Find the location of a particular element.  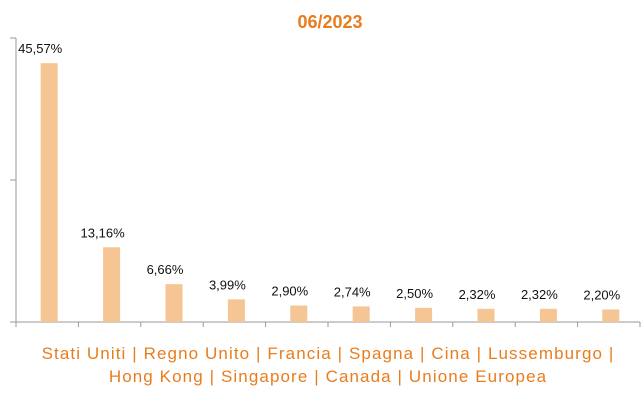

value-label: 3,99% is located at coordinates (227, 284).